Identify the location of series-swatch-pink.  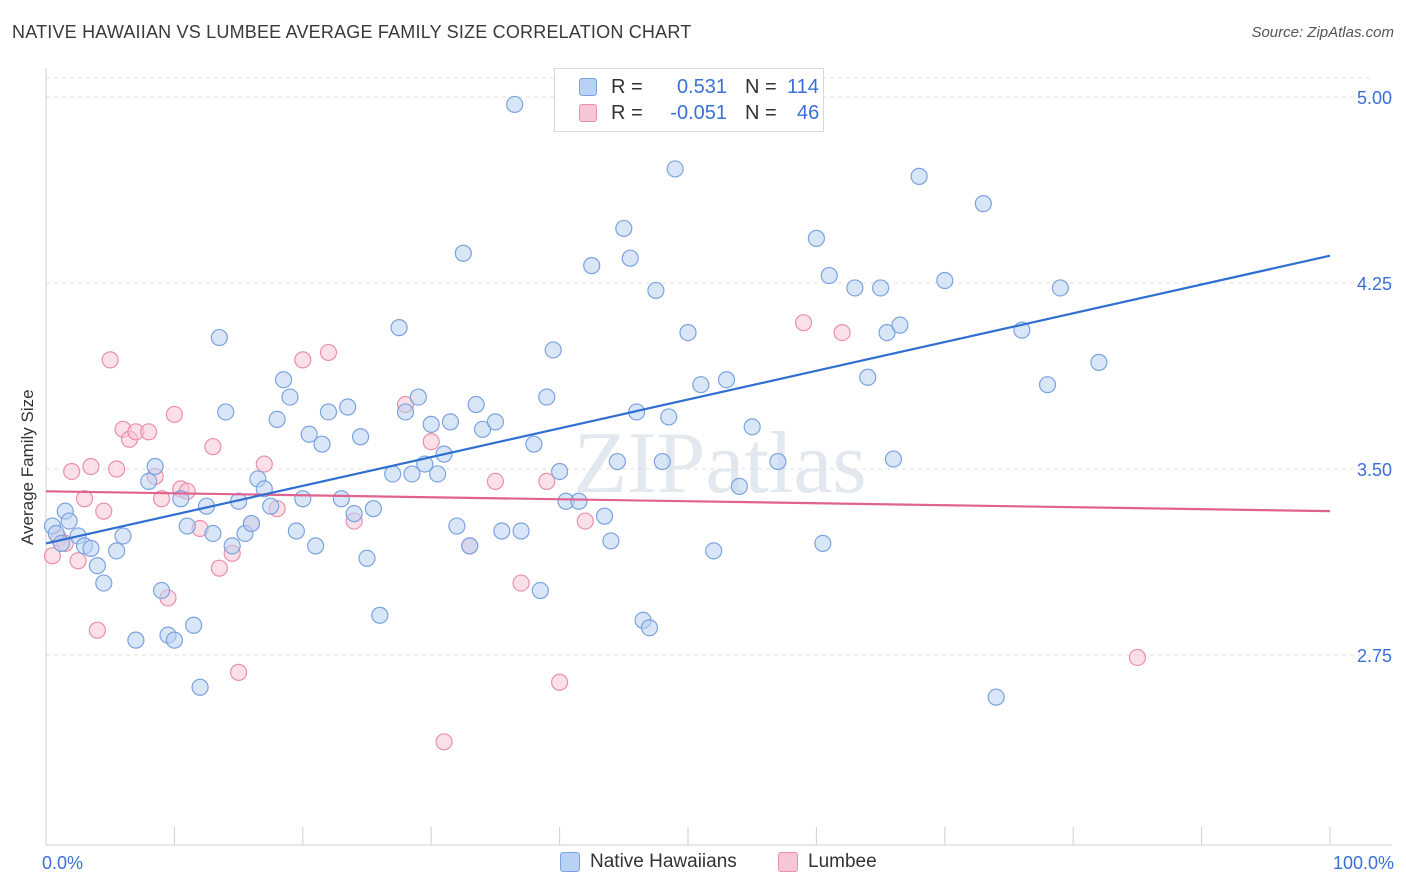
(788, 862).